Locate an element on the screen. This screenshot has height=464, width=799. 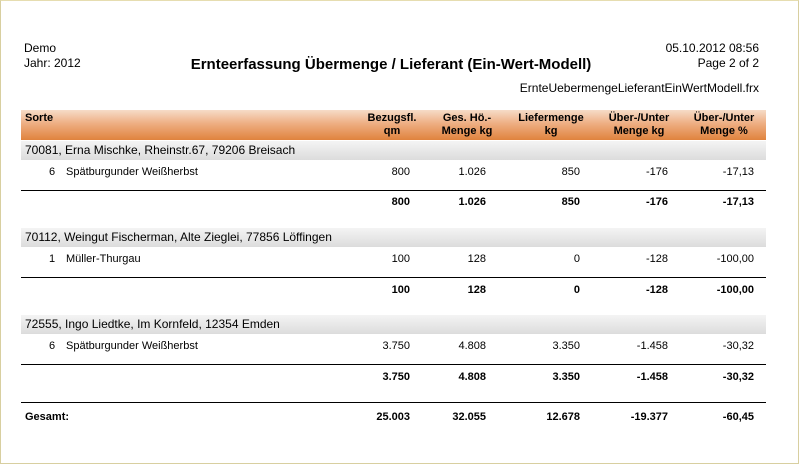
subtotal-bezugsflaeche: 100 is located at coordinates (400, 290).